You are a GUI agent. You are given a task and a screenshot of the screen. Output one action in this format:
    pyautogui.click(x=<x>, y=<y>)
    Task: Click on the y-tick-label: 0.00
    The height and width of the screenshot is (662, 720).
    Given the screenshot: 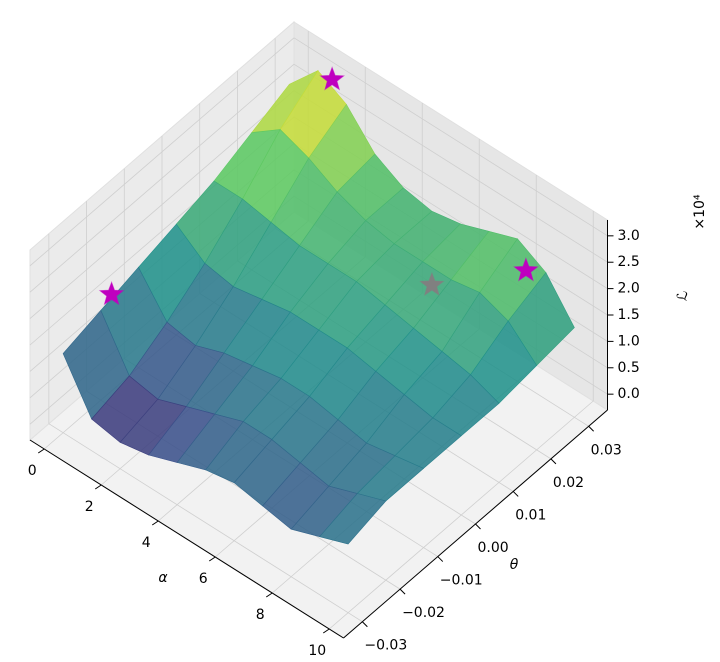 What is the action you would take?
    pyautogui.click(x=493, y=548)
    